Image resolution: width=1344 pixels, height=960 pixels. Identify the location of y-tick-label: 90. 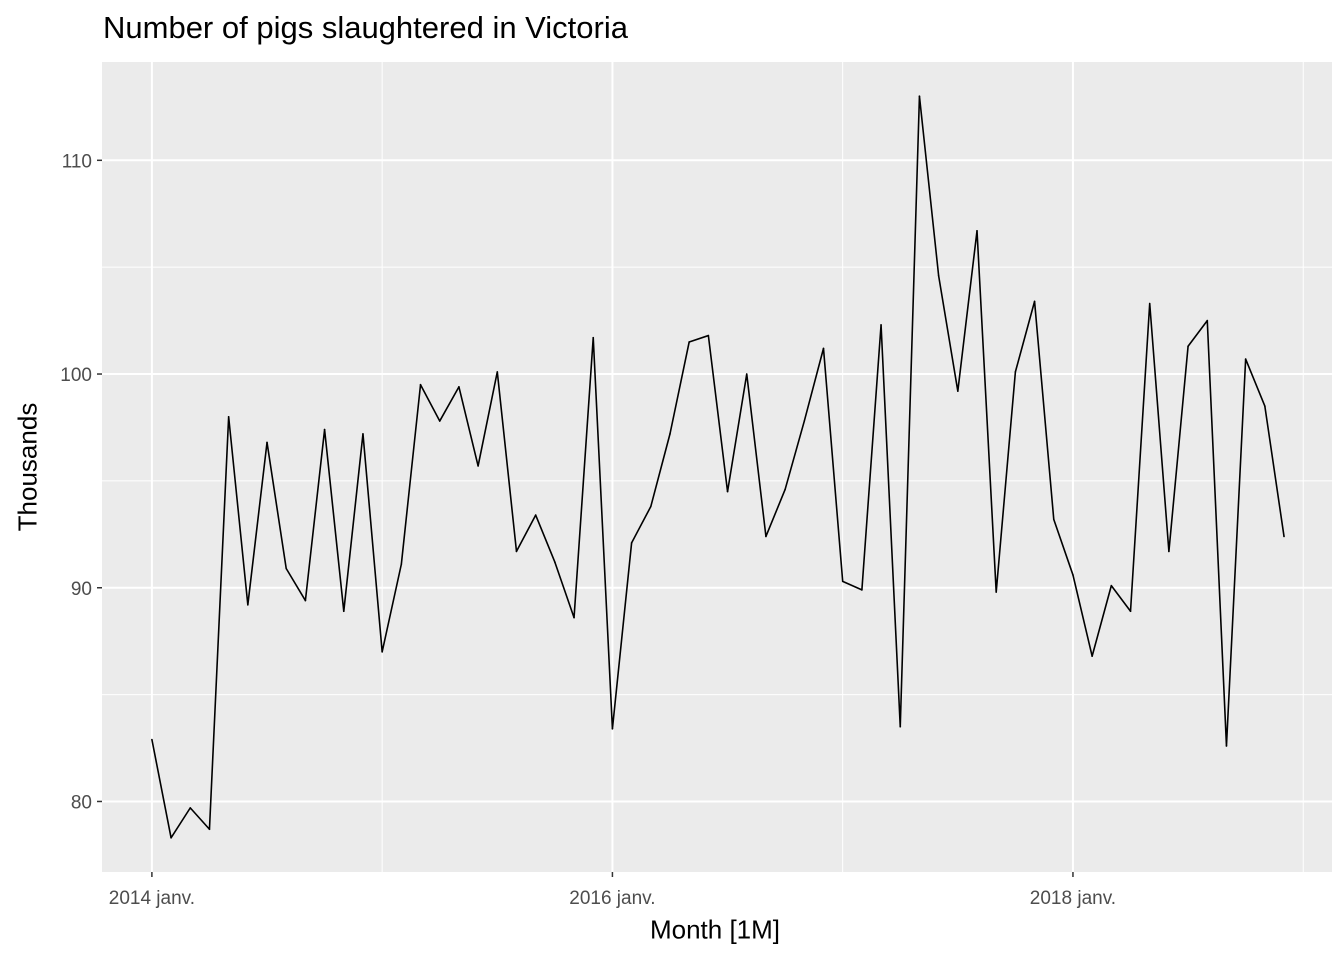
(81, 589).